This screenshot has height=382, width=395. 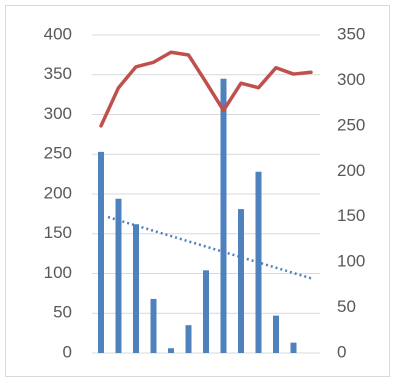 I want to click on y2-tick-label: 150, so click(x=351, y=215).